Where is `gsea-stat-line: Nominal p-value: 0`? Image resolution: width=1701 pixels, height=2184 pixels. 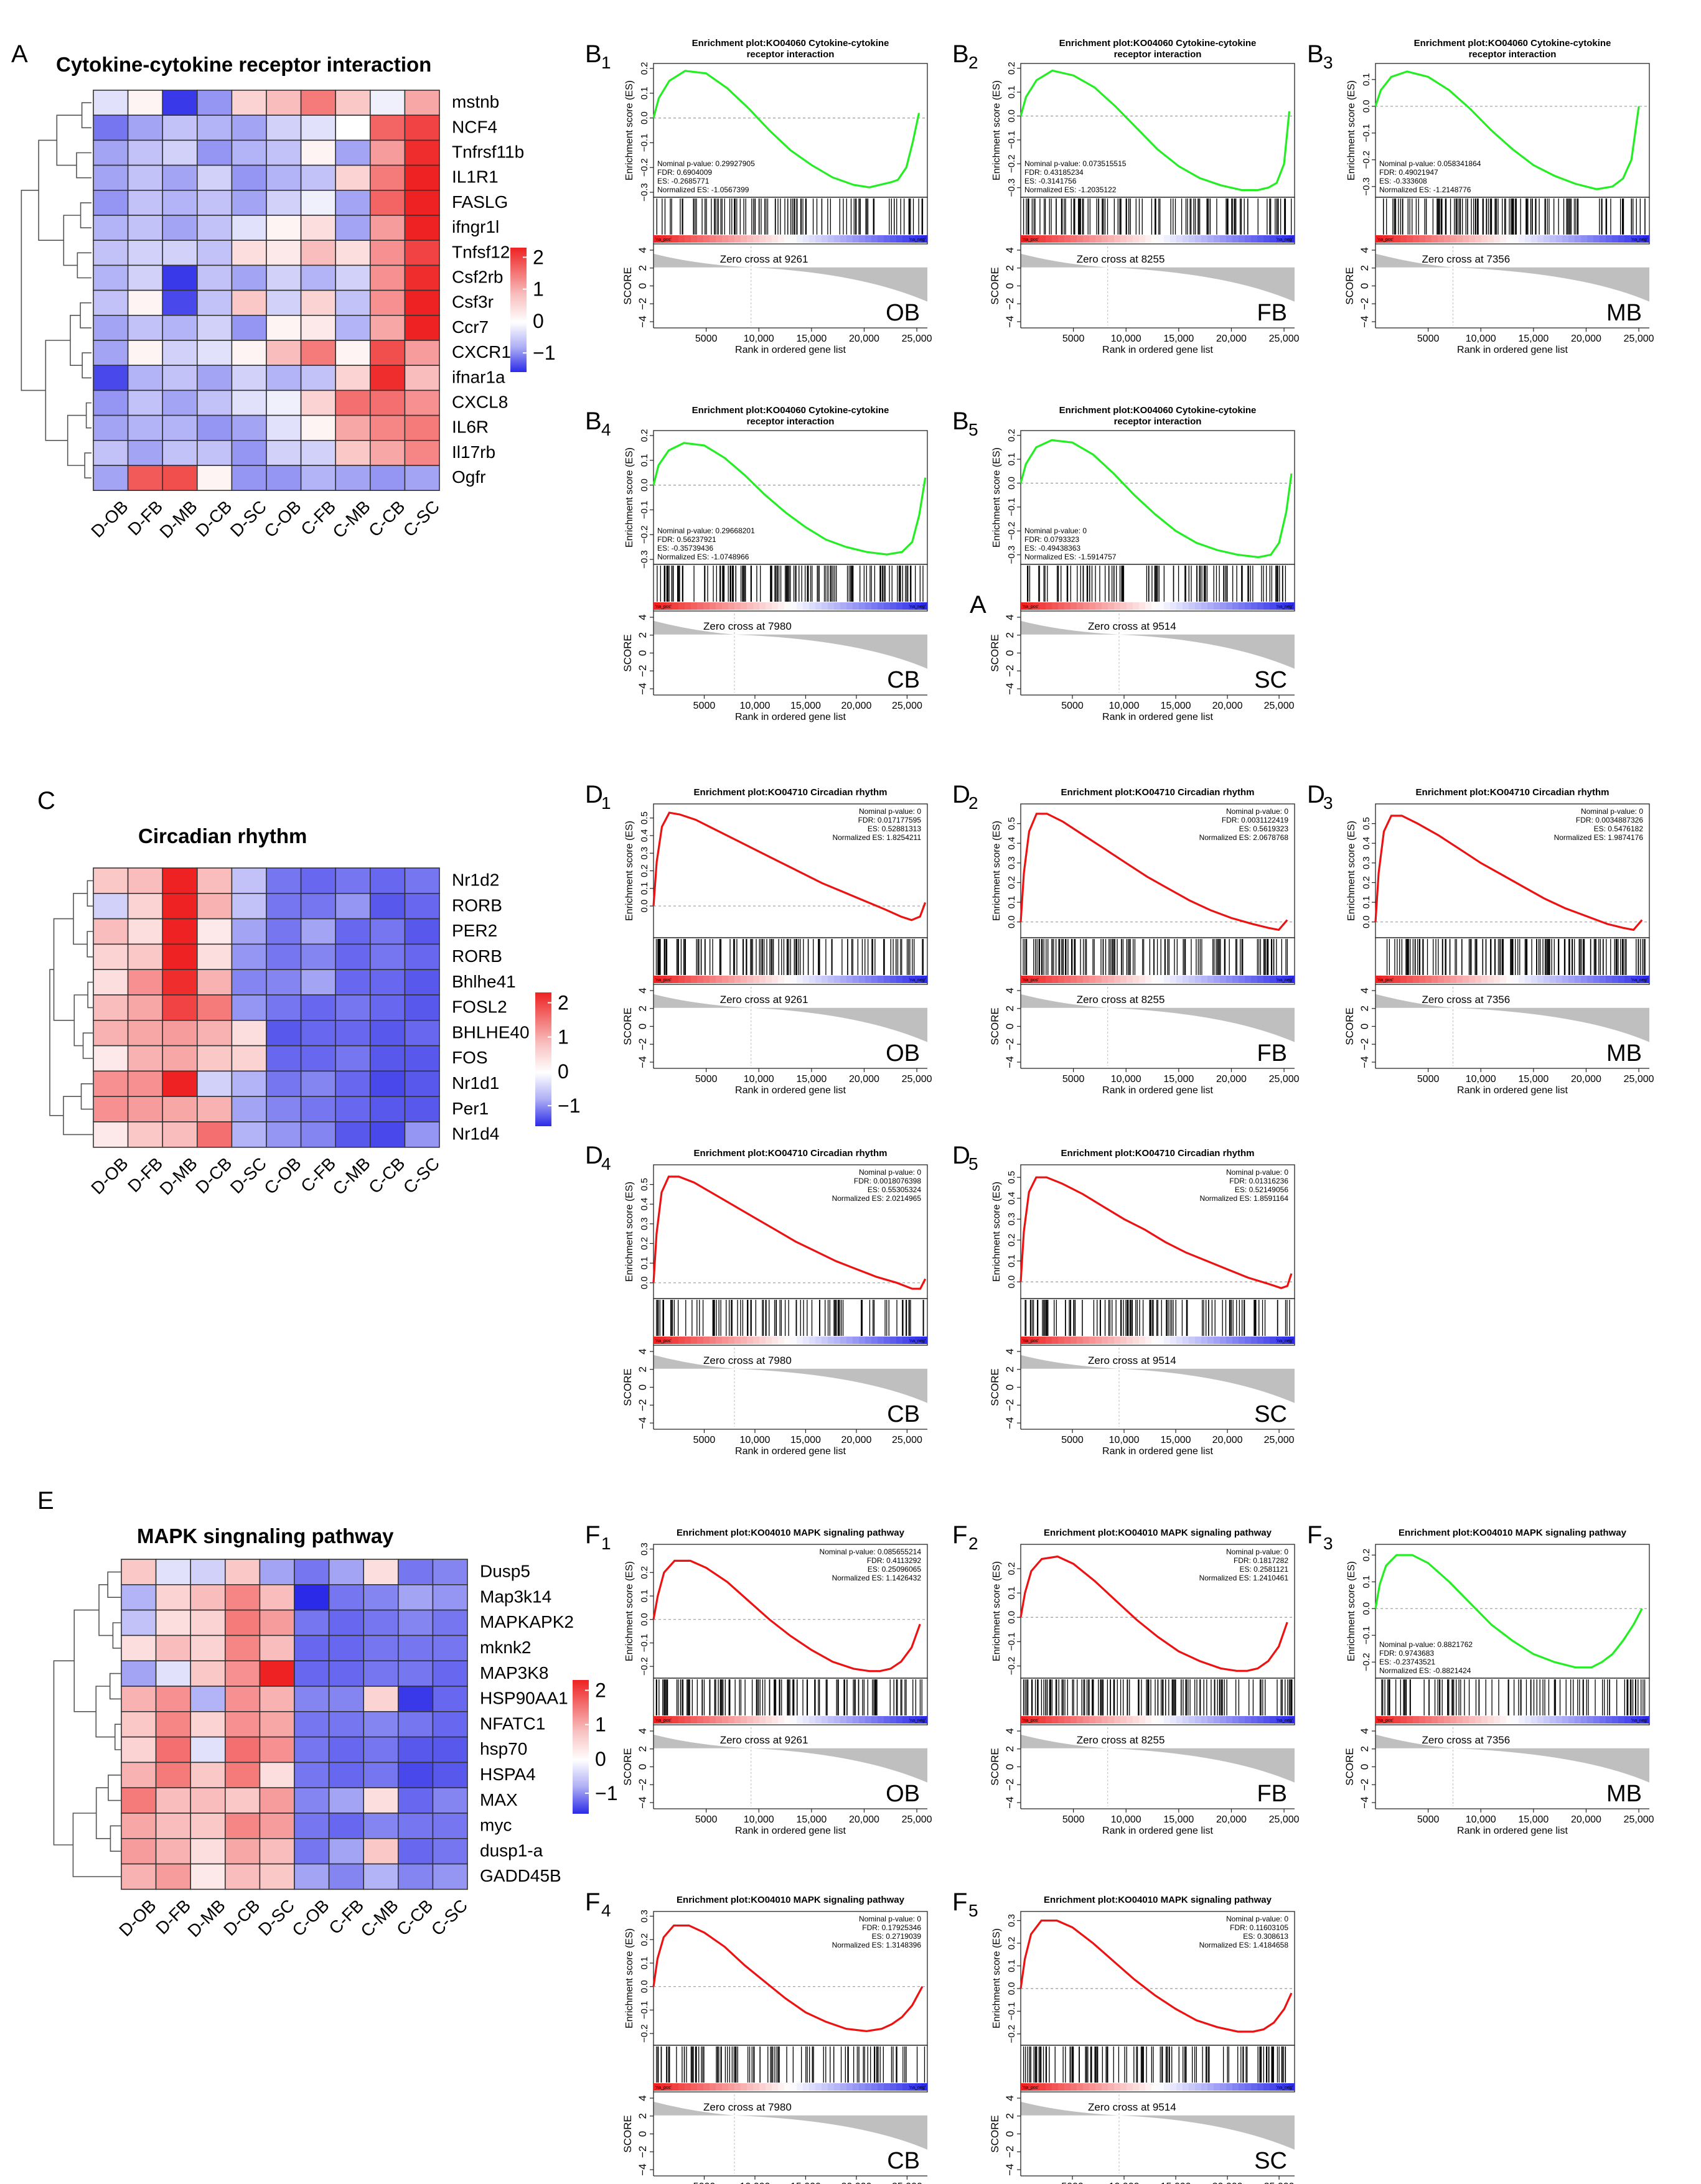 gsea-stat-line: Nominal p-value: 0 is located at coordinates (1257, 812).